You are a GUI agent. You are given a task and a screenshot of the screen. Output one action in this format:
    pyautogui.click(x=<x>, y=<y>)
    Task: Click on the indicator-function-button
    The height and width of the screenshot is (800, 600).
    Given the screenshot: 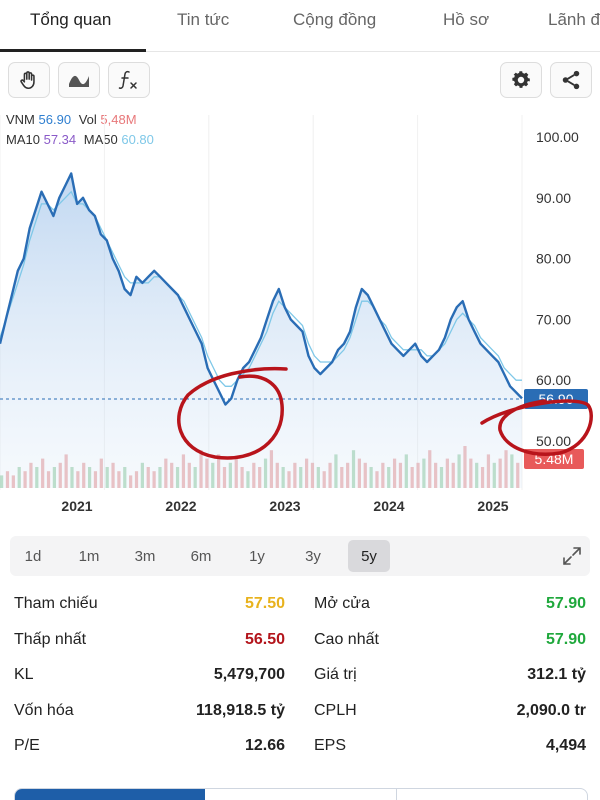 What is the action you would take?
    pyautogui.click(x=129, y=80)
    